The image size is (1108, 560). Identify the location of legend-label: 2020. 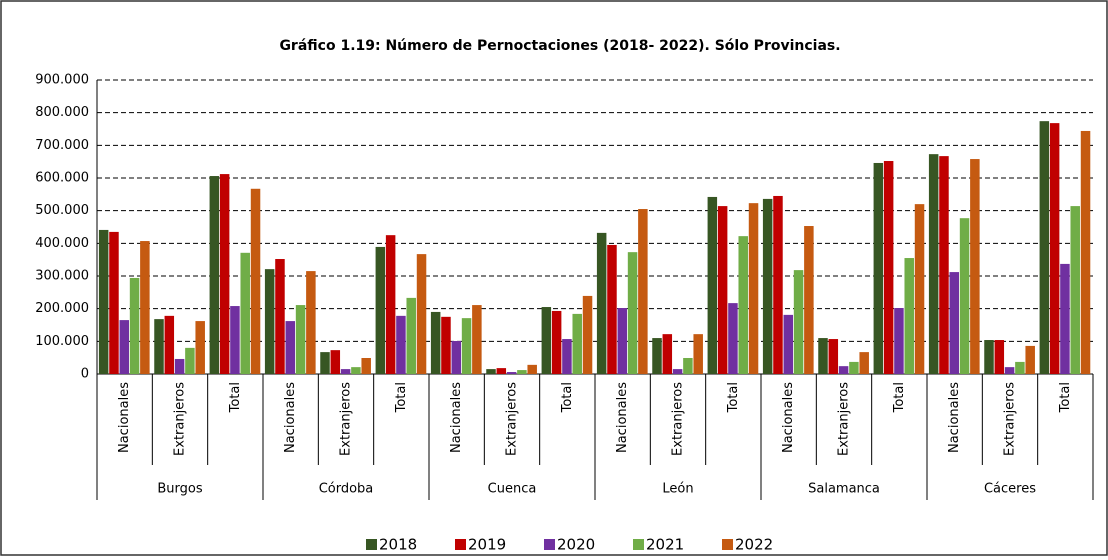
(576, 545).